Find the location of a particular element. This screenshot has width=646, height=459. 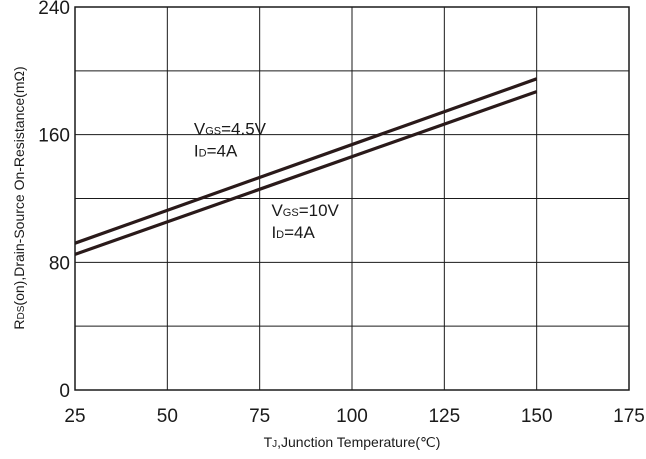

y-axis-title: RDS(on),Drain-Source On-Resistance(mΩ) is located at coordinates (19, 197).